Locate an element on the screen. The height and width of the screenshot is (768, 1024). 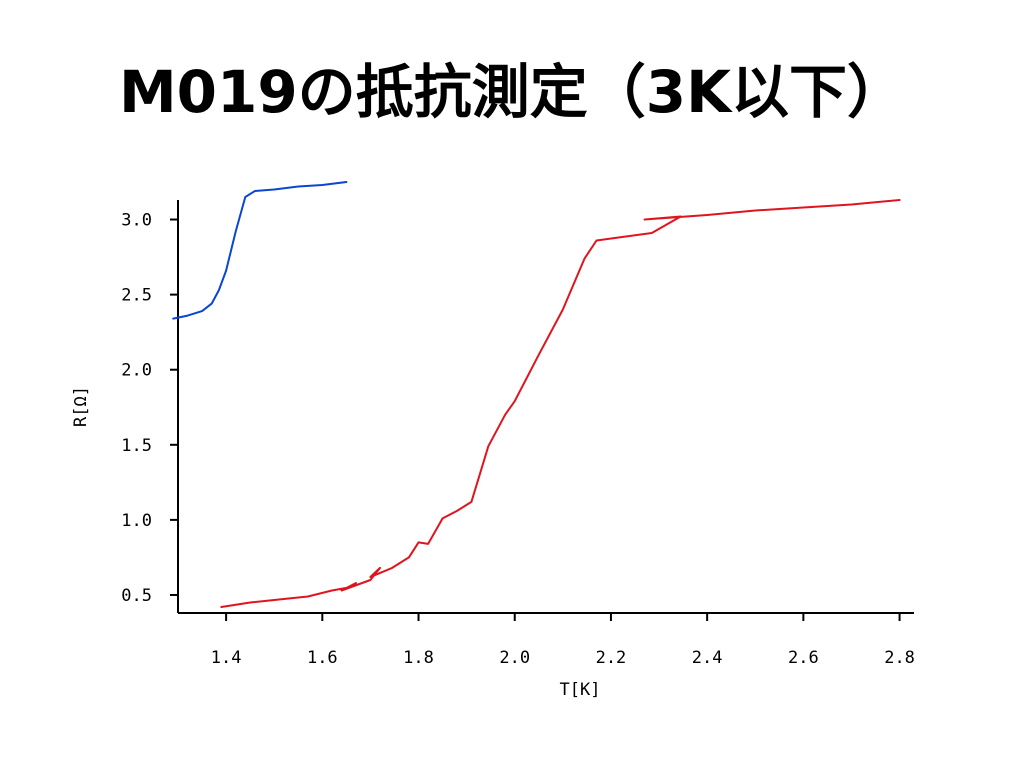
y-tick-label: 1.5 is located at coordinates (136, 446).